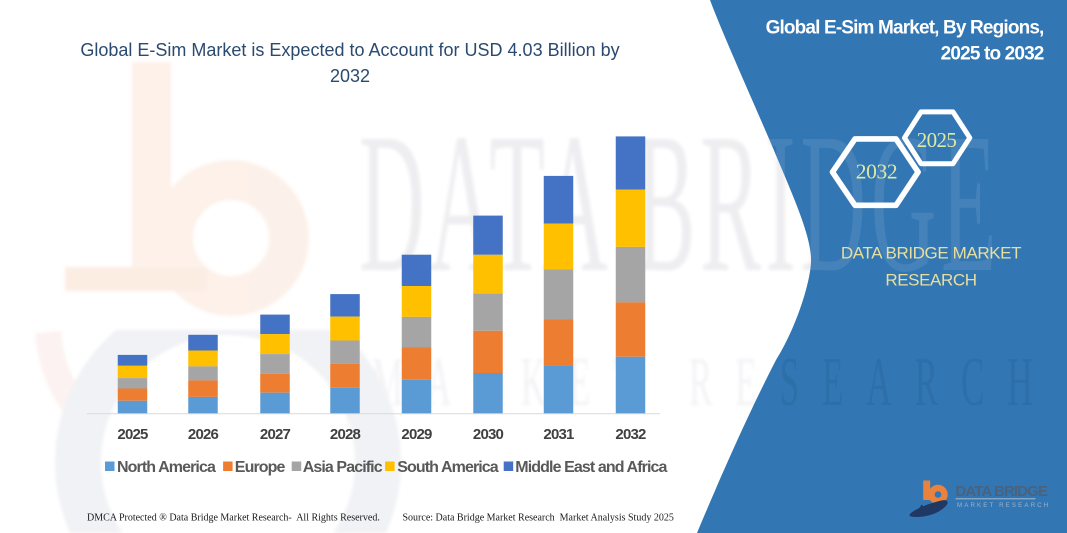 The width and height of the screenshot is (1067, 533). I want to click on svg-text: North America, so click(166, 467).